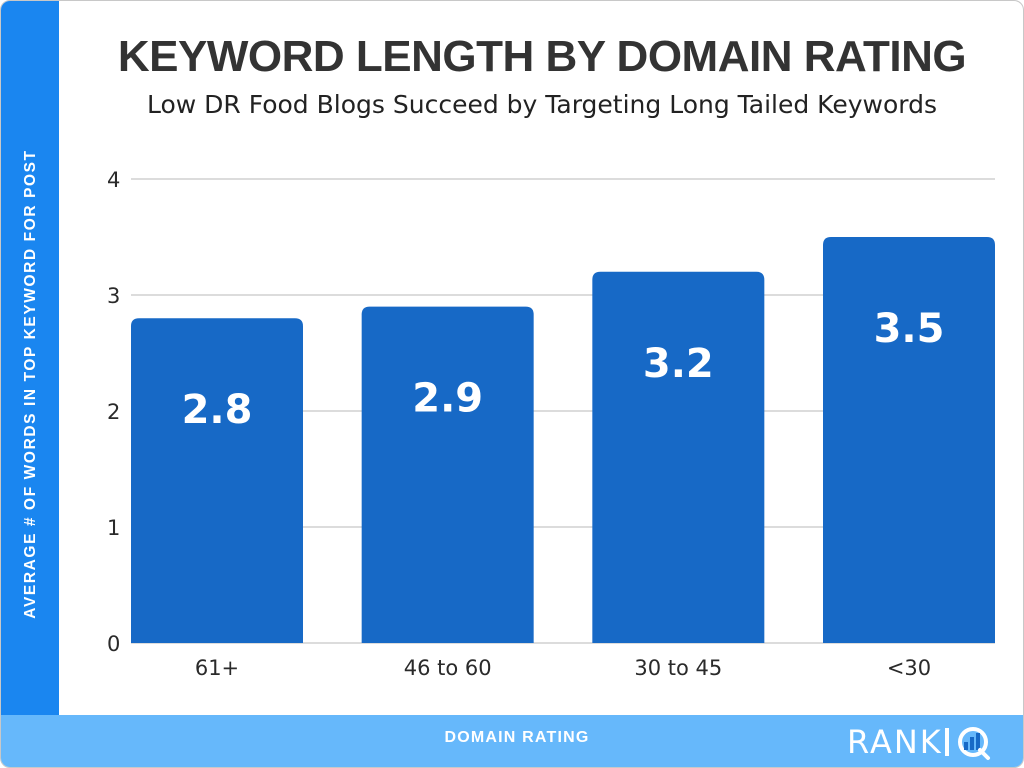 The width and height of the screenshot is (1024, 768). I want to click on logo-iq-icon, so click(967, 743).